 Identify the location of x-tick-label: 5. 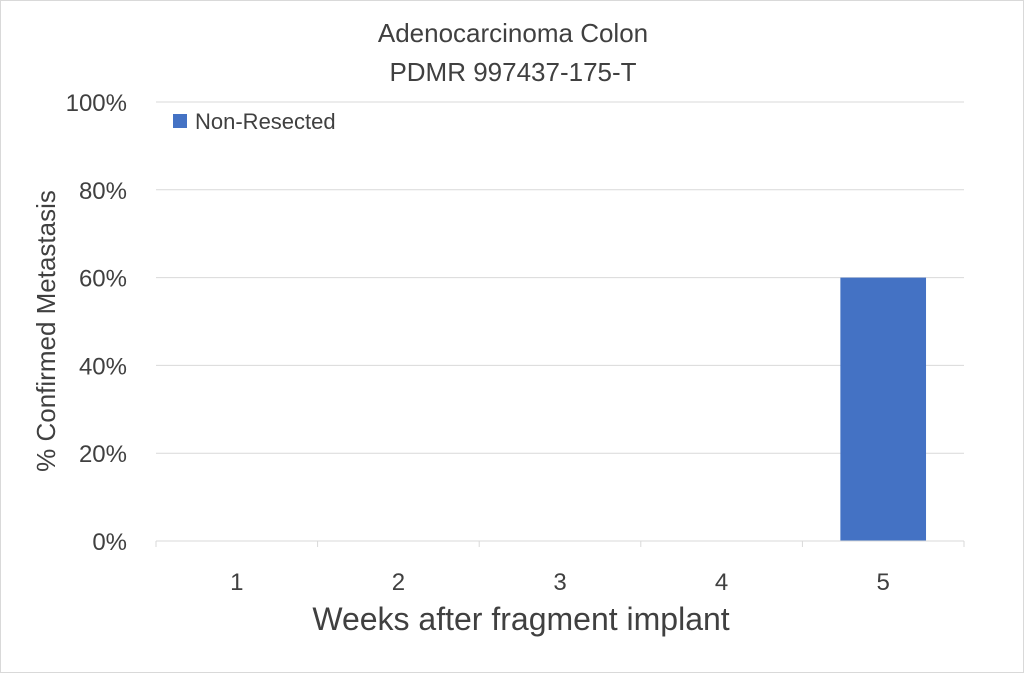
(883, 582).